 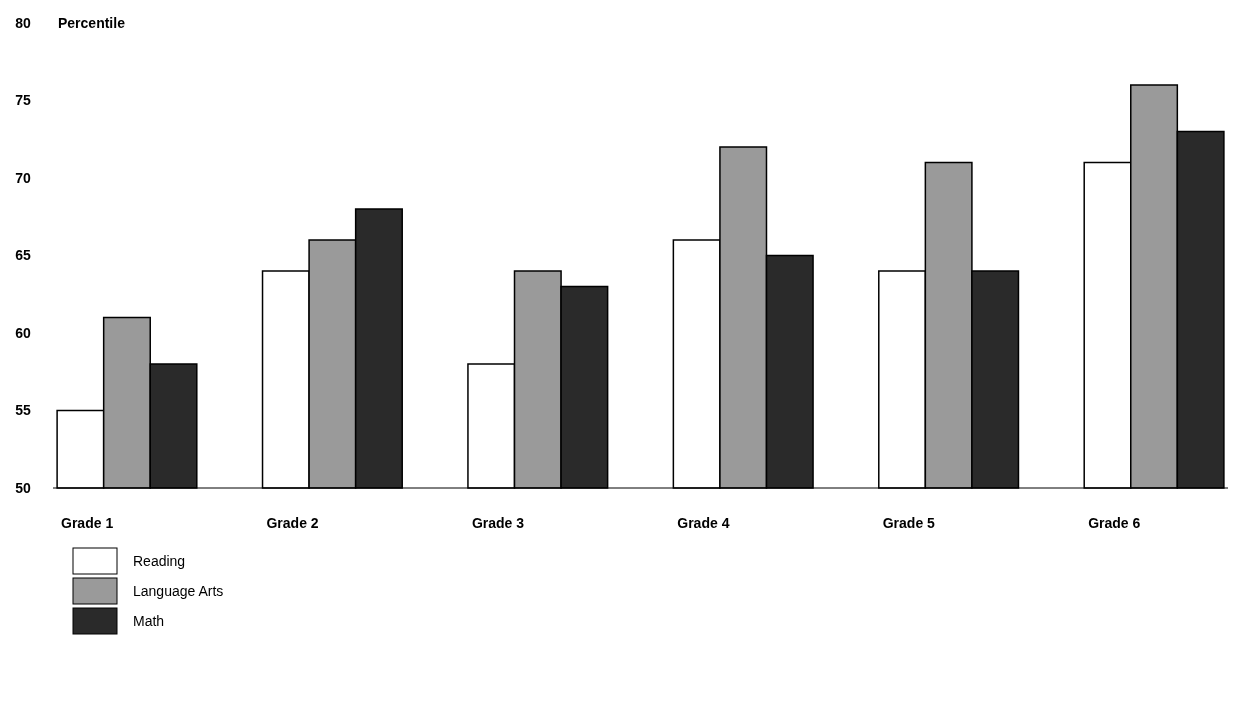 What do you see at coordinates (23, 255) in the screenshot?
I see `y-tick-label: 65` at bounding box center [23, 255].